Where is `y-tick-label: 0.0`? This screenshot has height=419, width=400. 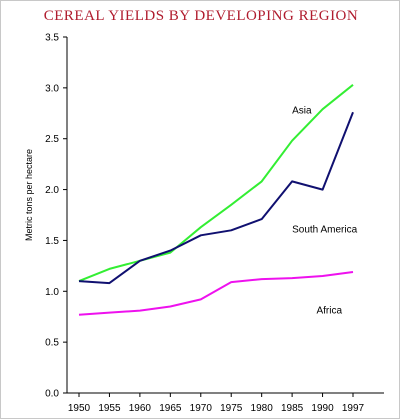
y-tick-label: 0.0 is located at coordinates (52, 394).